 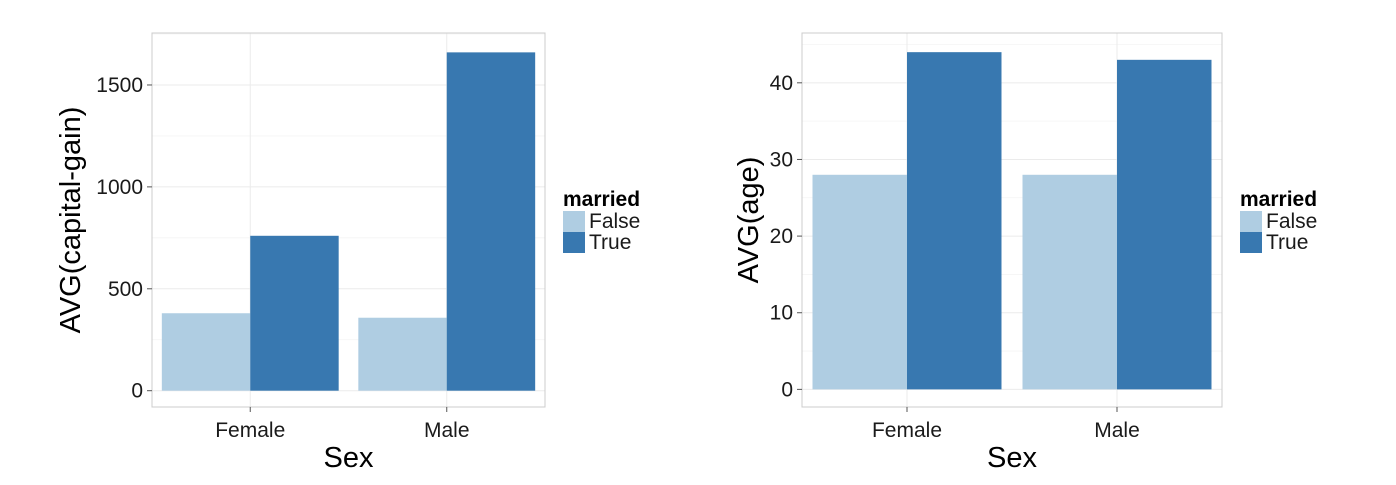 I want to click on y-tick-label: 20, so click(x=781, y=236).